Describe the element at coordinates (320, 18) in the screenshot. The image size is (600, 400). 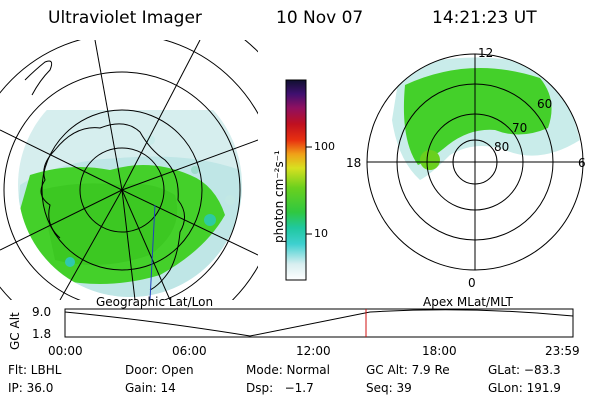
I see `date-label: 10 Nov 07` at that location.